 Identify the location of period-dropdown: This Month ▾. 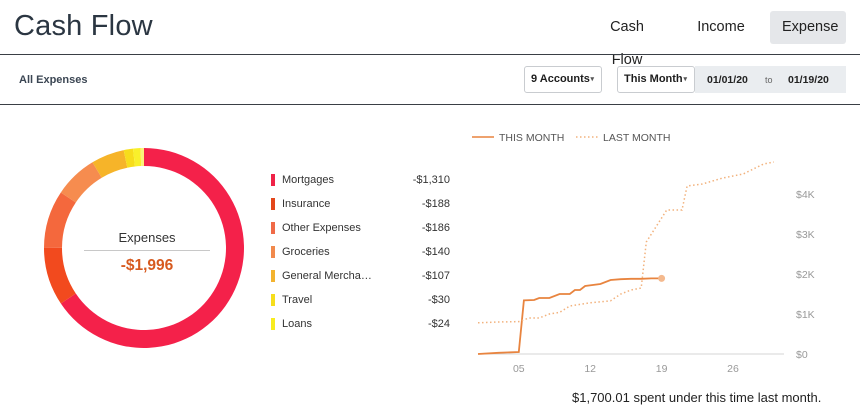
(656, 79).